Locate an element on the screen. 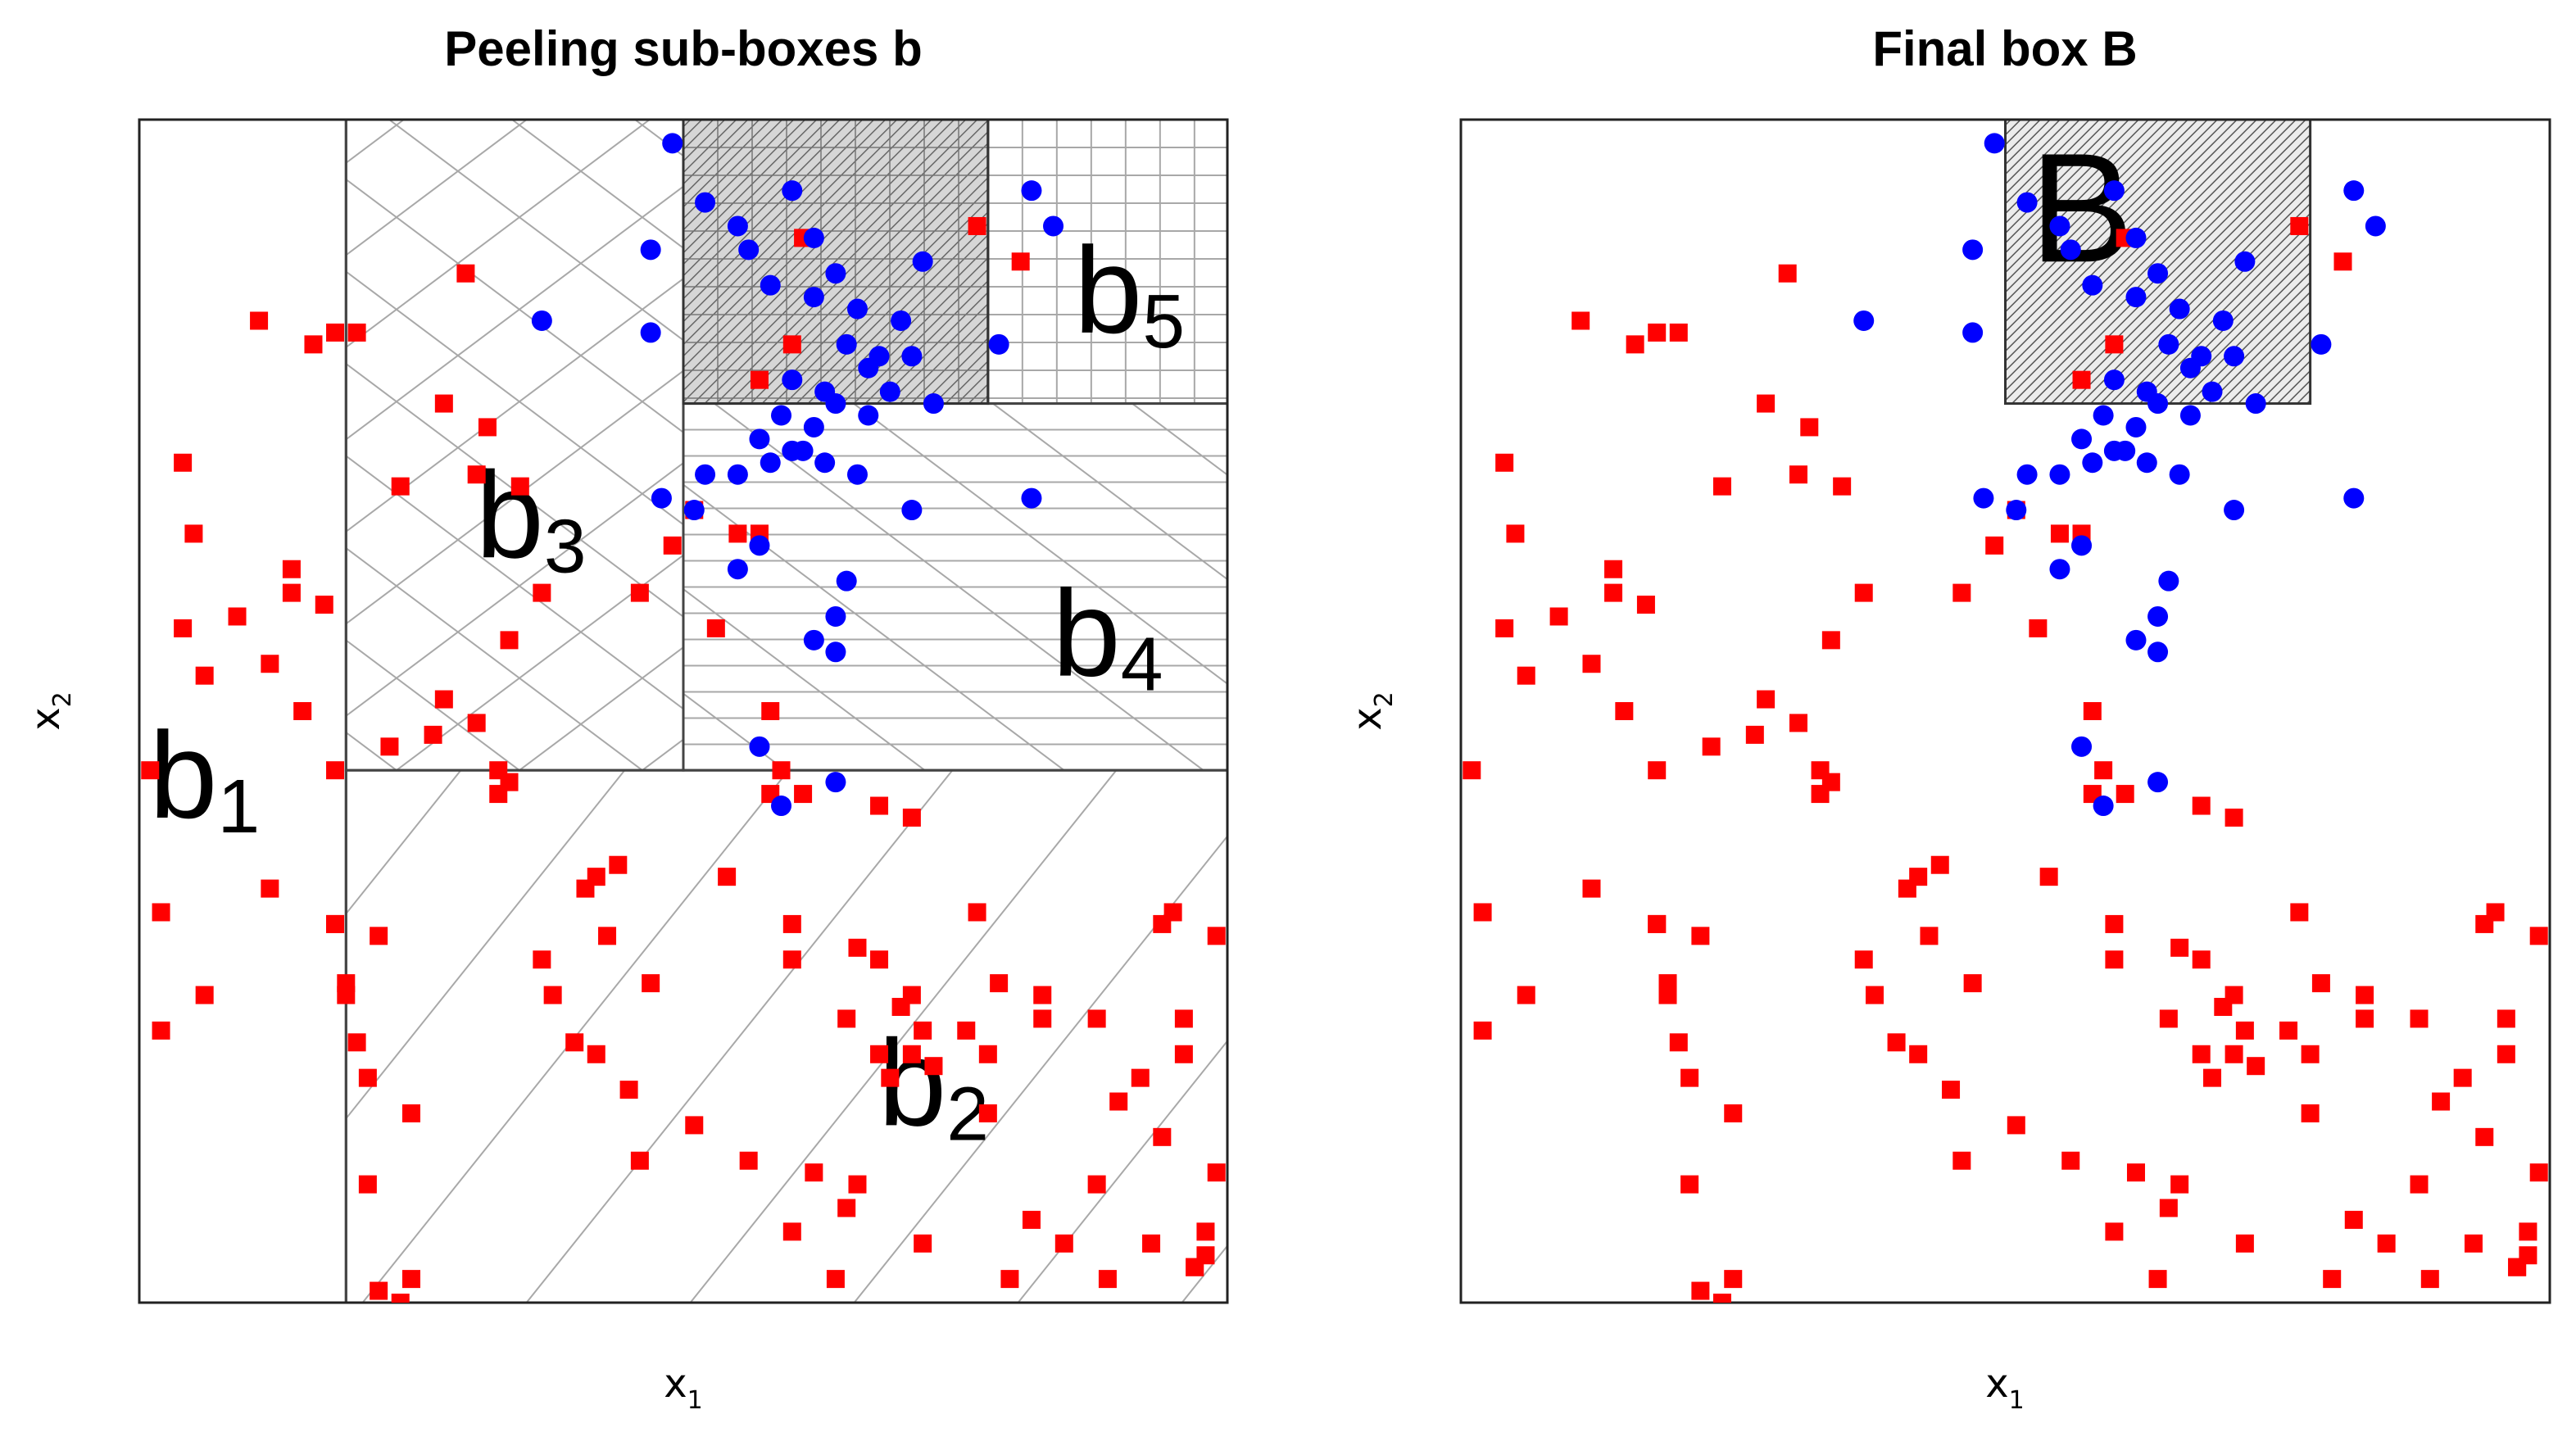 This screenshot has height=1437, width=2576. hatch-box-b2-left is located at coordinates (786, 1036).